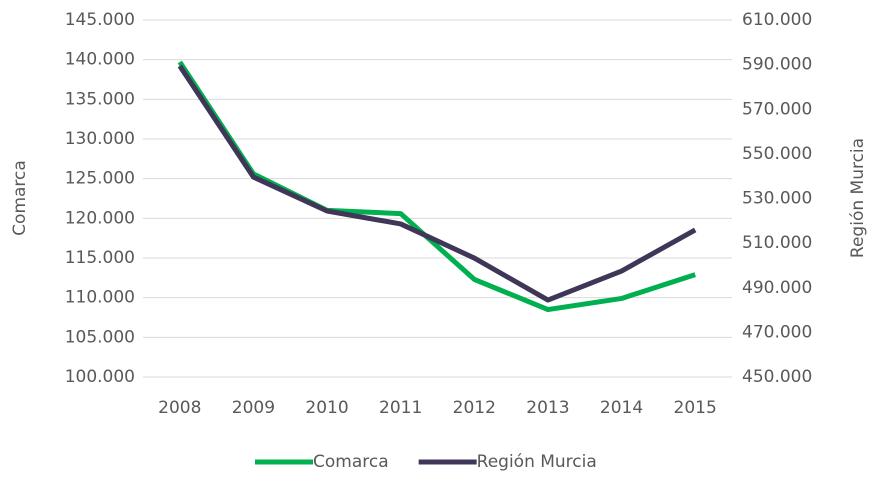  What do you see at coordinates (695, 408) in the screenshot?
I see `x-tick-label: 2015` at bounding box center [695, 408].